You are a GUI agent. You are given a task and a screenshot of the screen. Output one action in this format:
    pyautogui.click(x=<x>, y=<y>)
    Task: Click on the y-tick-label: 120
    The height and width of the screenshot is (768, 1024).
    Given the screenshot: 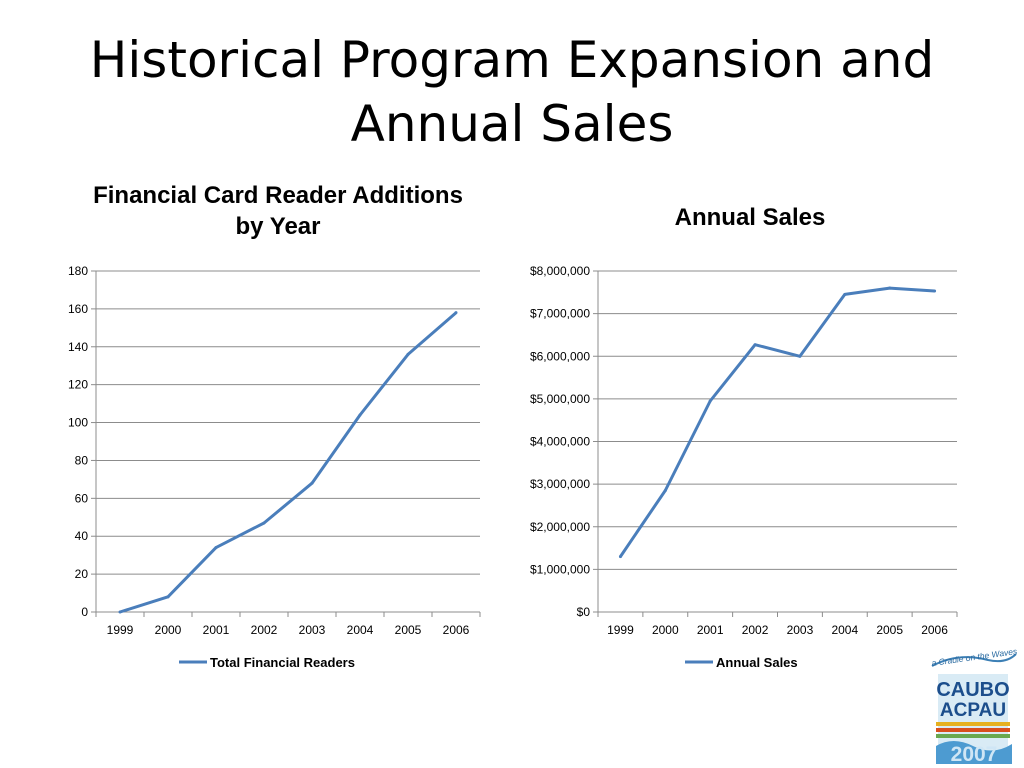 What is the action you would take?
    pyautogui.click(x=78, y=385)
    